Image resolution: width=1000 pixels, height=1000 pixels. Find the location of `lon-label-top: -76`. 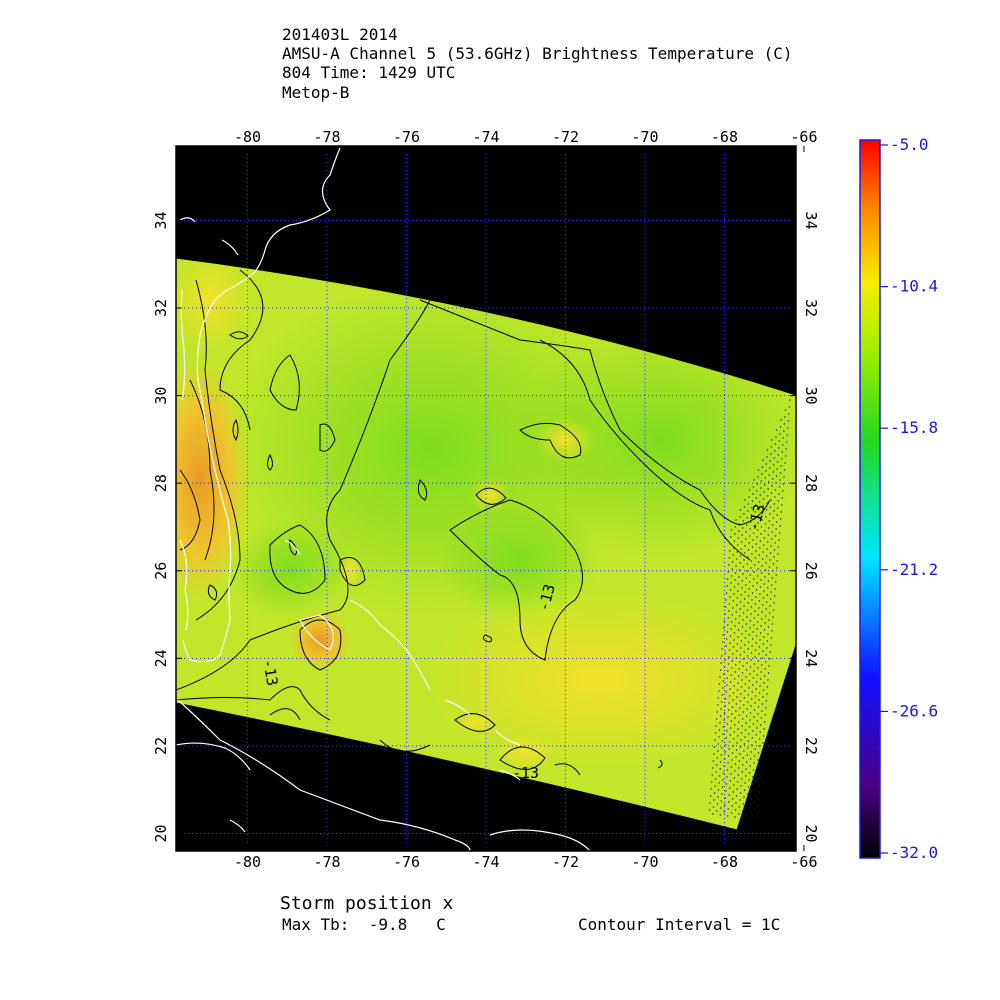

lon-label-top: -76 is located at coordinates (406, 137).